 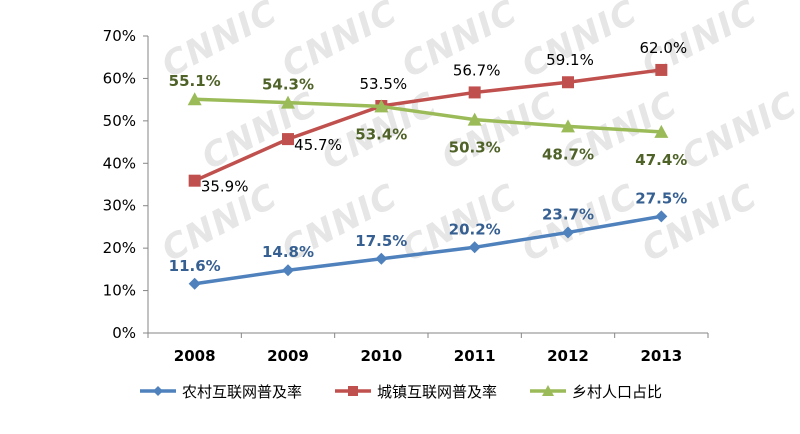 I want to click on legend-triangle-icon, so click(x=548, y=390).